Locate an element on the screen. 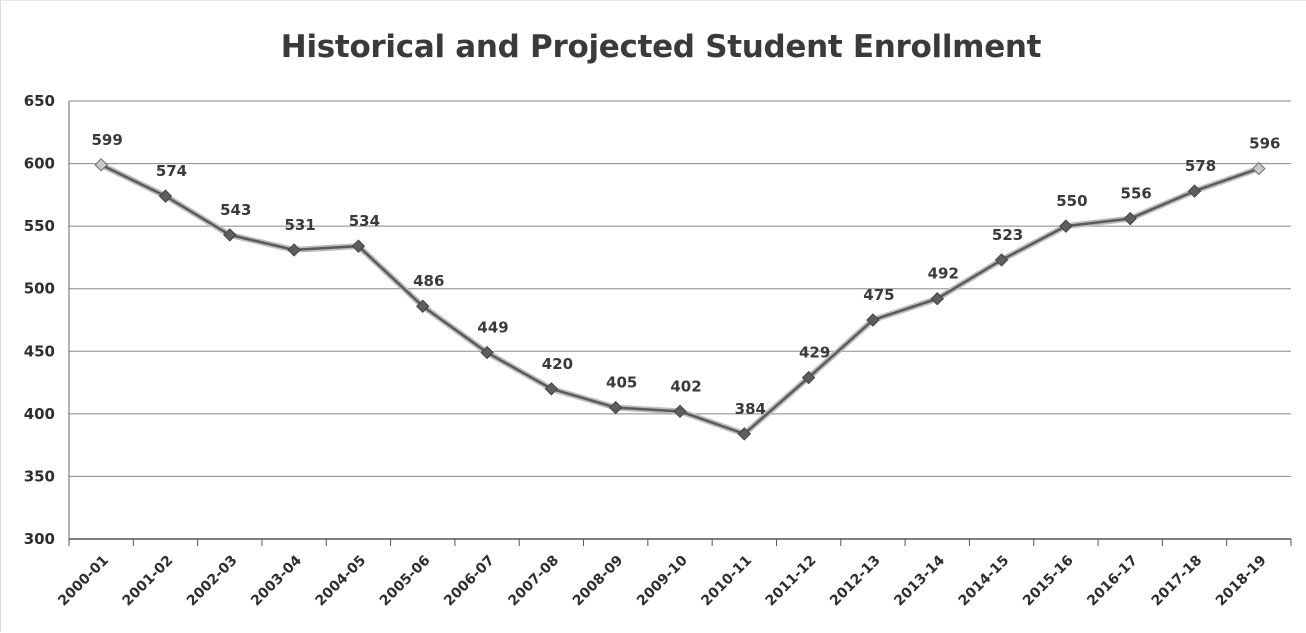 The height and width of the screenshot is (633, 1306). x-tick-label: 2002-03 is located at coordinates (212, 581).